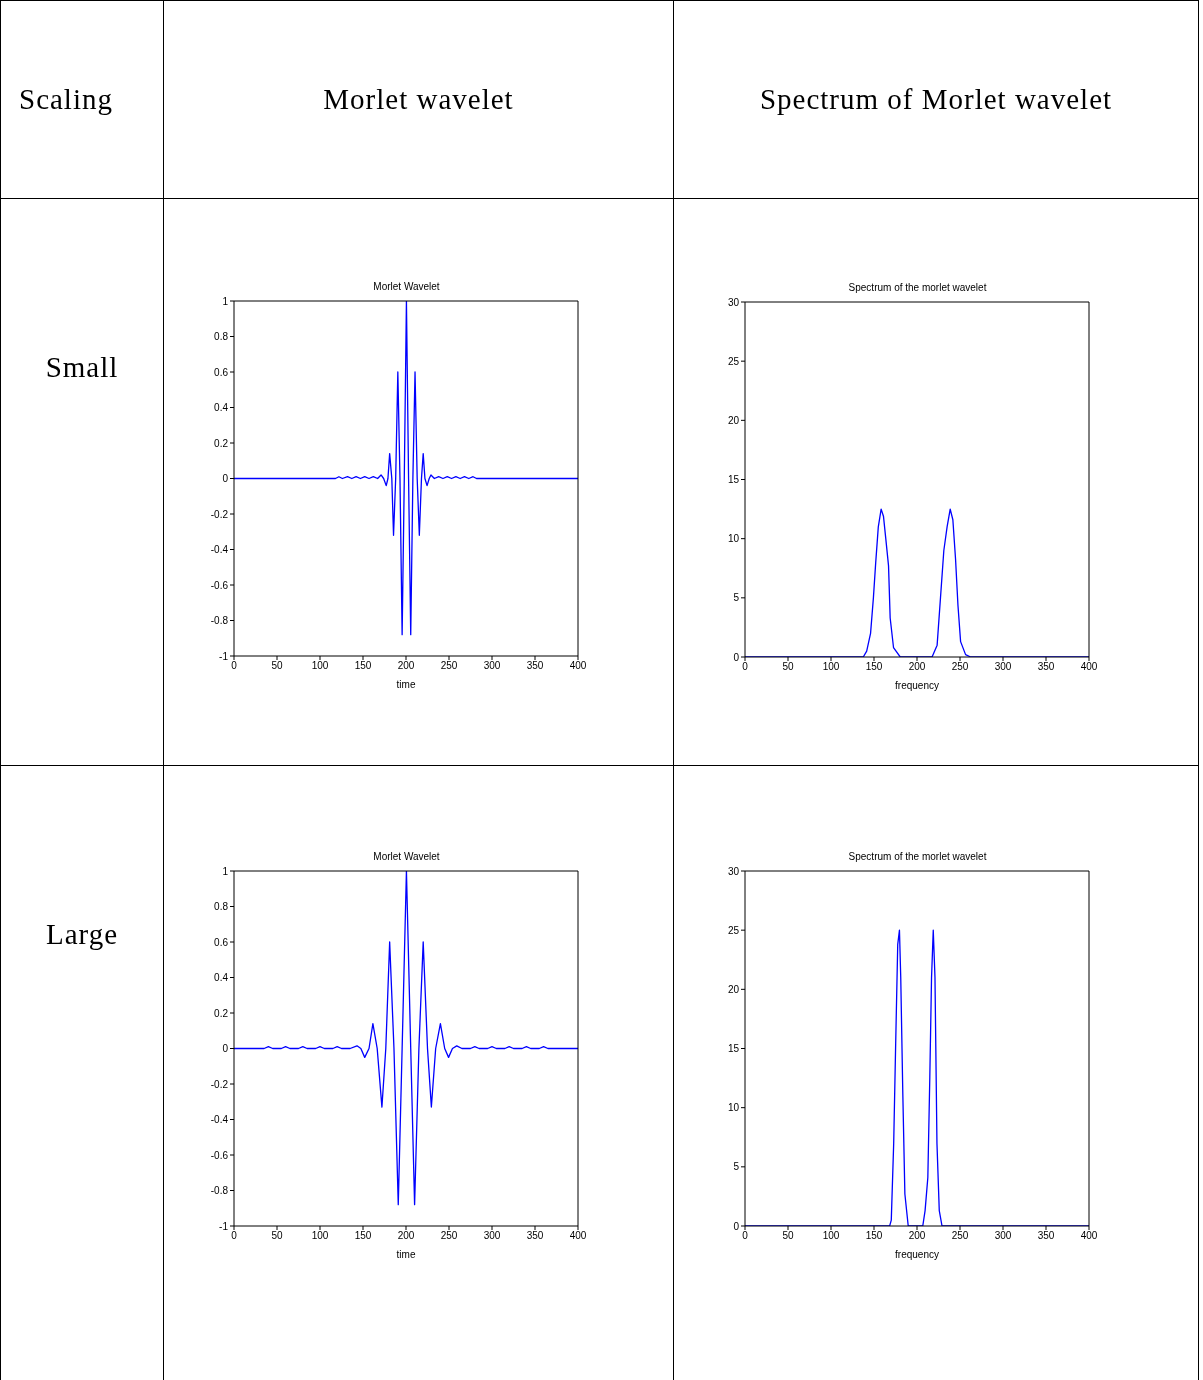 This screenshot has width=1203, height=1380. What do you see at coordinates (418, 99) in the screenshot?
I see `text: Morlet wavelet` at bounding box center [418, 99].